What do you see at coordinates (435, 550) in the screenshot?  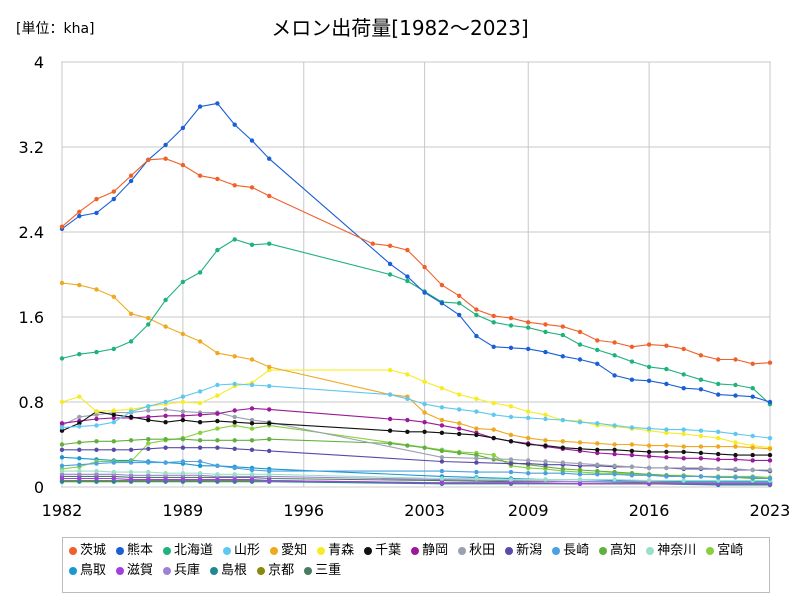 I see `legend-label: 静岡` at bounding box center [435, 550].